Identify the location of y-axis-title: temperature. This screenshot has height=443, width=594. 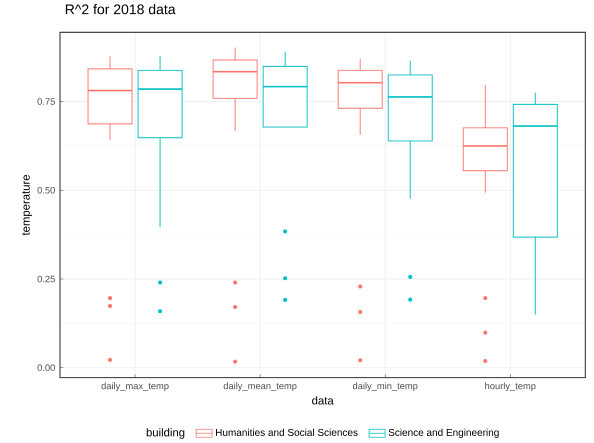
(27, 205).